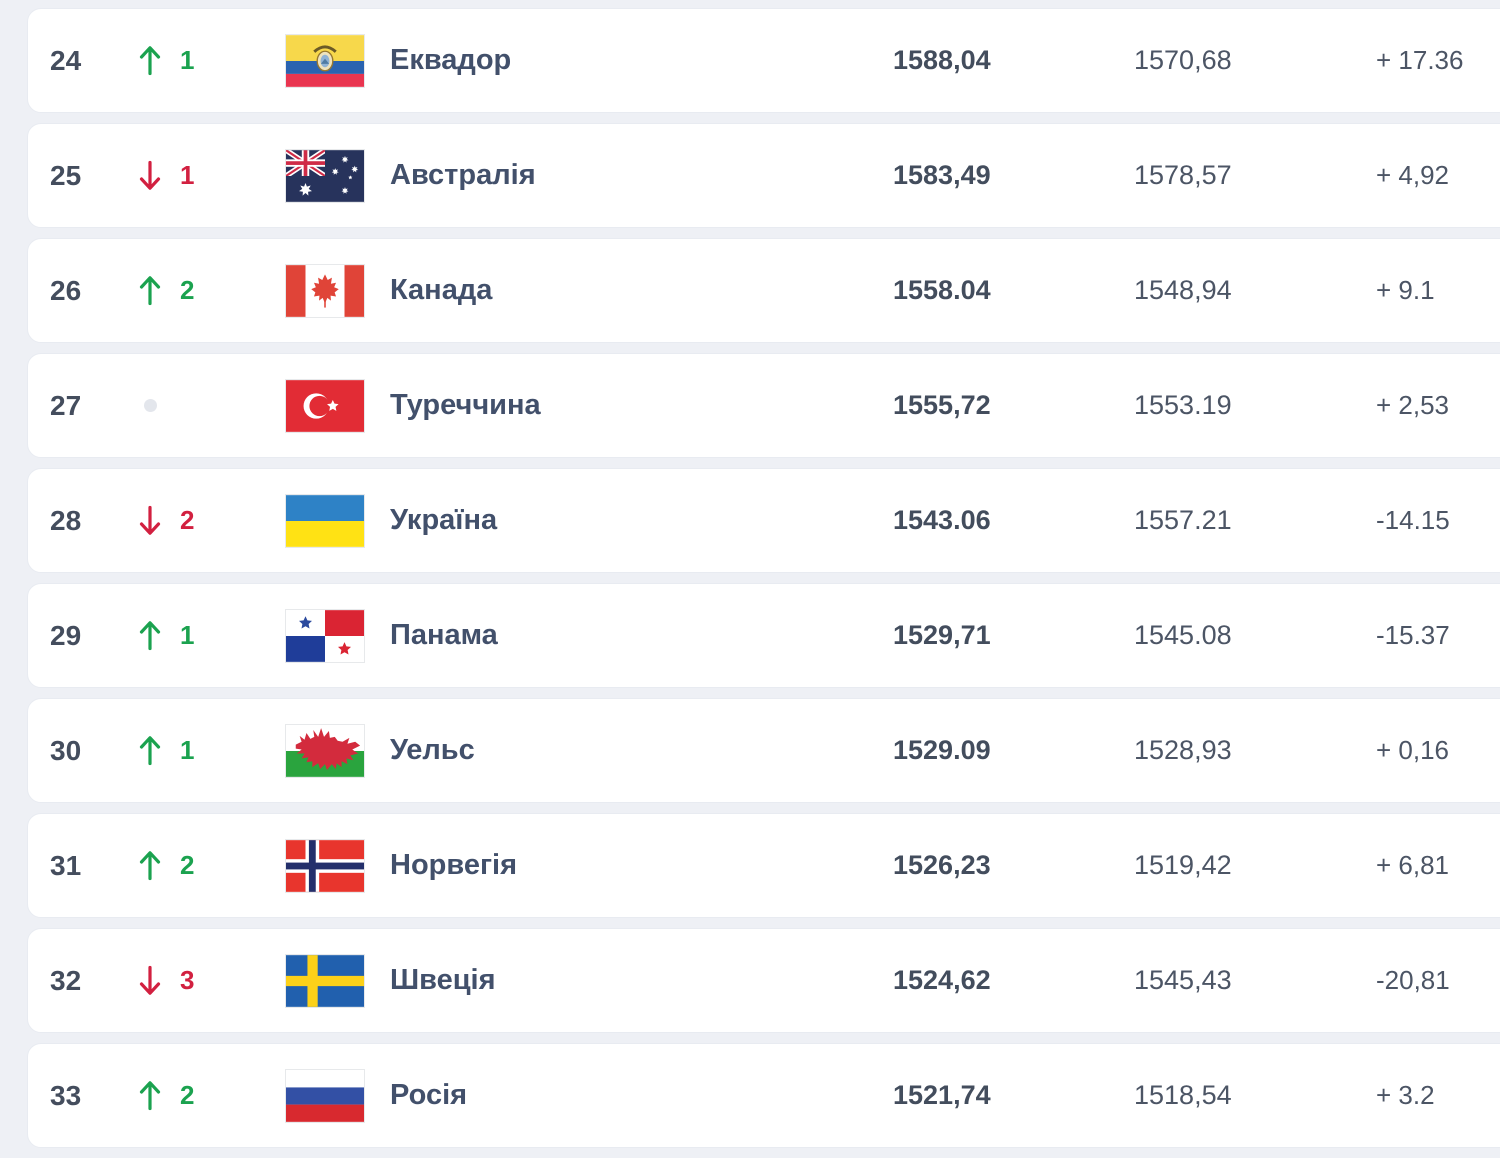 Image resolution: width=1500 pixels, height=1158 pixels. Describe the element at coordinates (325, 750) in the screenshot. I see `flag-wales-icon` at that location.